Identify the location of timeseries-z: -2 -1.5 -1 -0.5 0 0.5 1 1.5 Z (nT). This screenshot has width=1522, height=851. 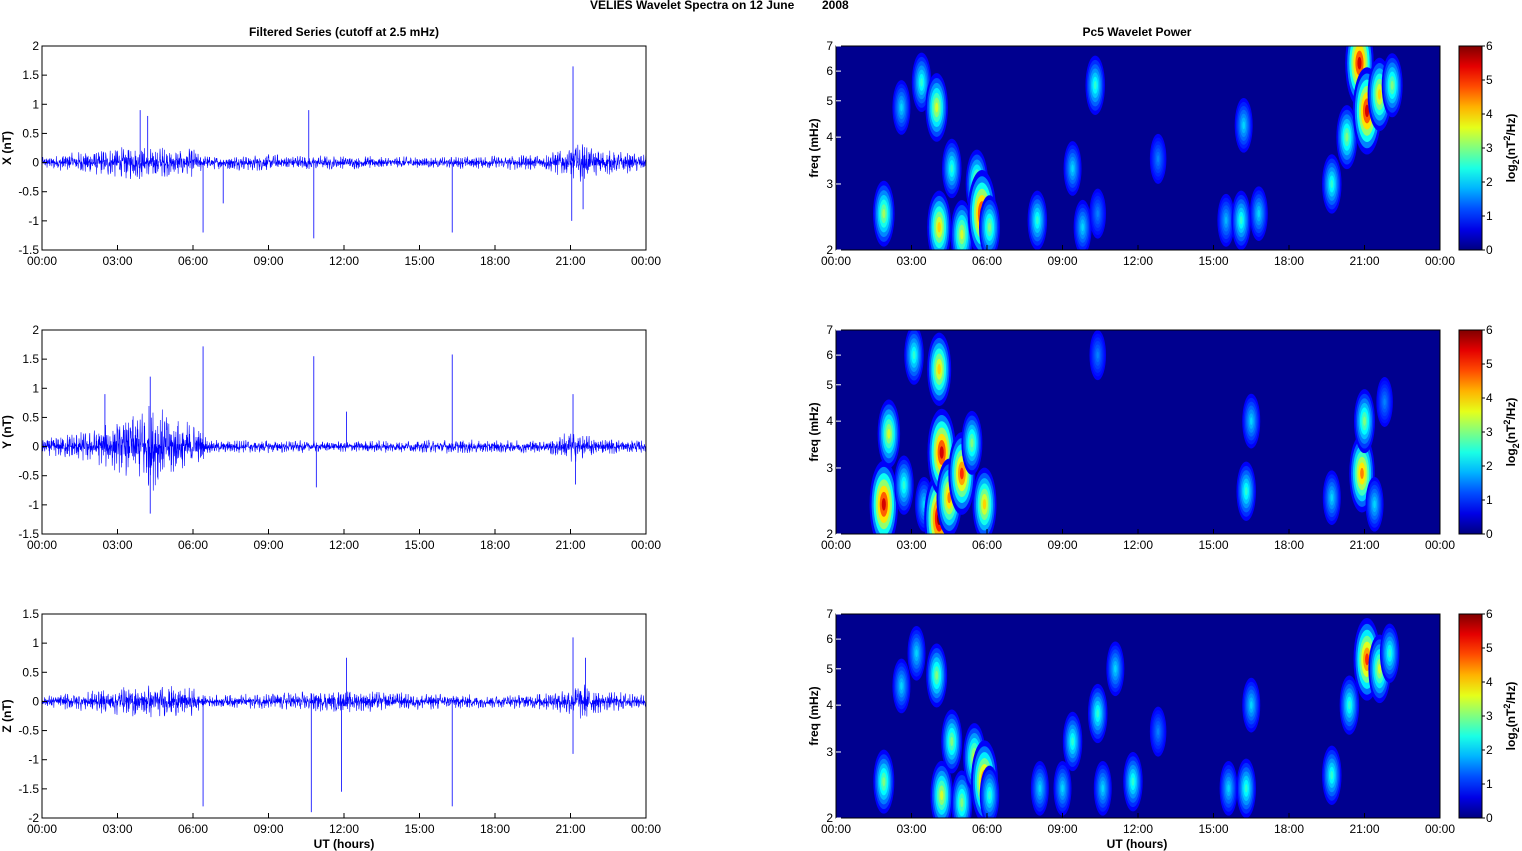
(323, 716).